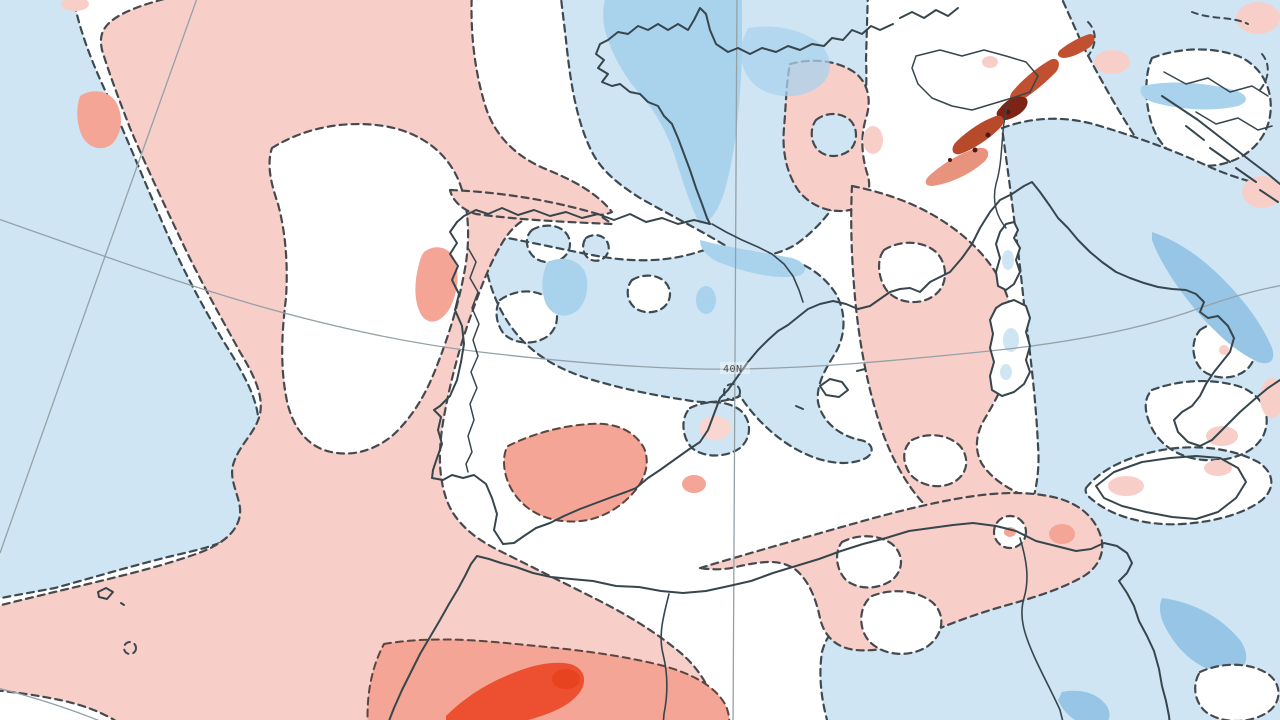 The height and width of the screenshot is (720, 1280). What do you see at coordinates (472, 360) in the screenshot?
I see `portugal-spain-border` at bounding box center [472, 360].